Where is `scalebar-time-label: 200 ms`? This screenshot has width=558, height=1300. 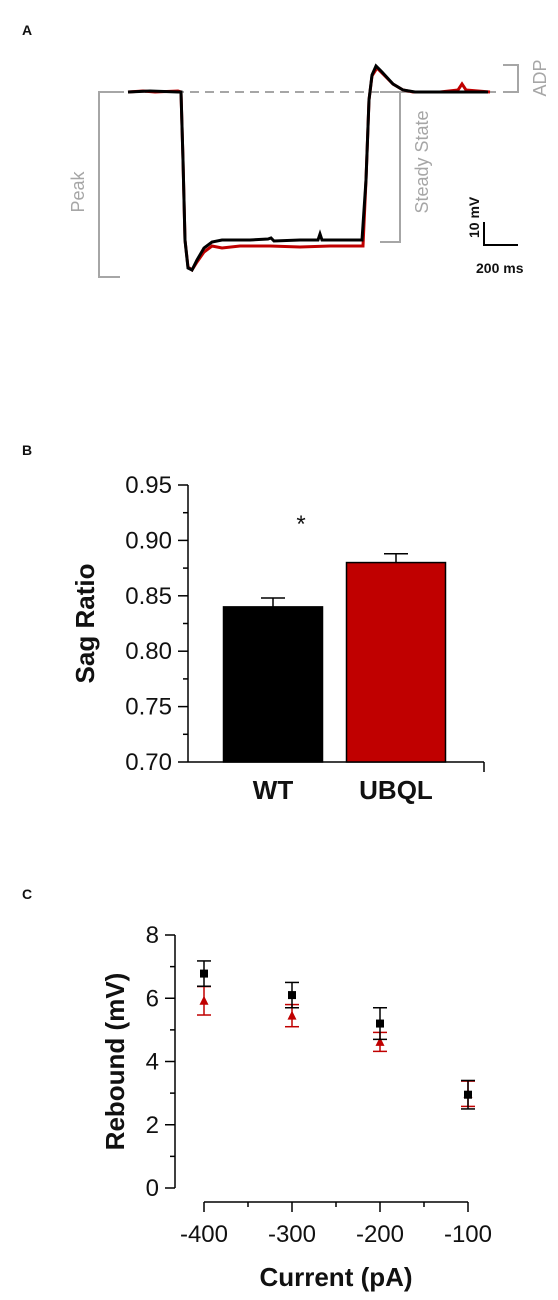 scalebar-time-label: 200 ms is located at coordinates (500, 268).